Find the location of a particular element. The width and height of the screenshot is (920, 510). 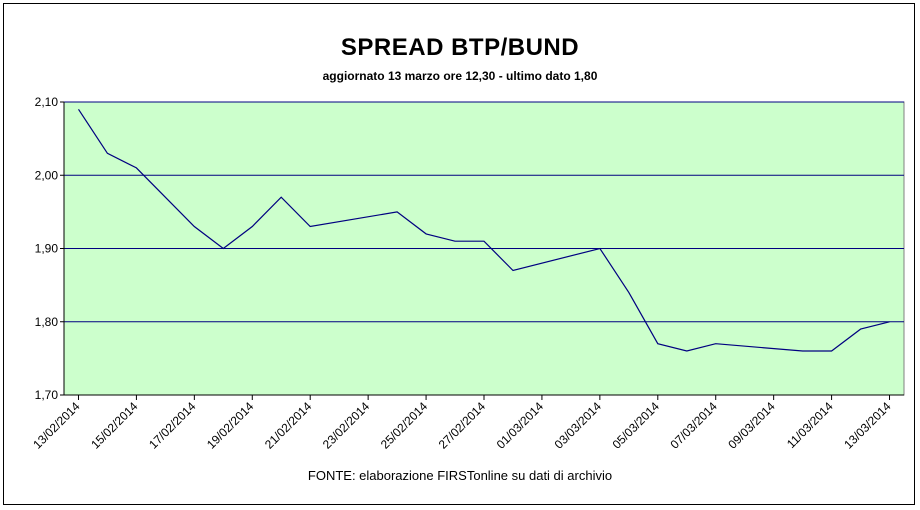

x-tick-label: 13/02/2014 is located at coordinates (56, 425).